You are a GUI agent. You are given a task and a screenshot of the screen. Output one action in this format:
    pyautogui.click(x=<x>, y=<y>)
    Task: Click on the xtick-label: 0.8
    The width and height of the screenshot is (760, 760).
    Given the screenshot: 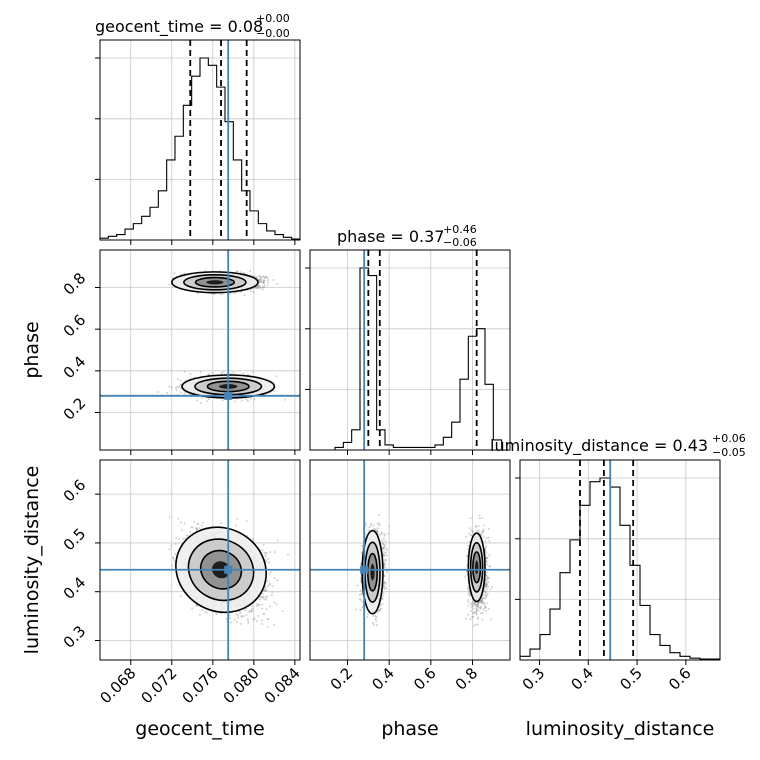 What is the action you would take?
    pyautogui.click(x=467, y=679)
    